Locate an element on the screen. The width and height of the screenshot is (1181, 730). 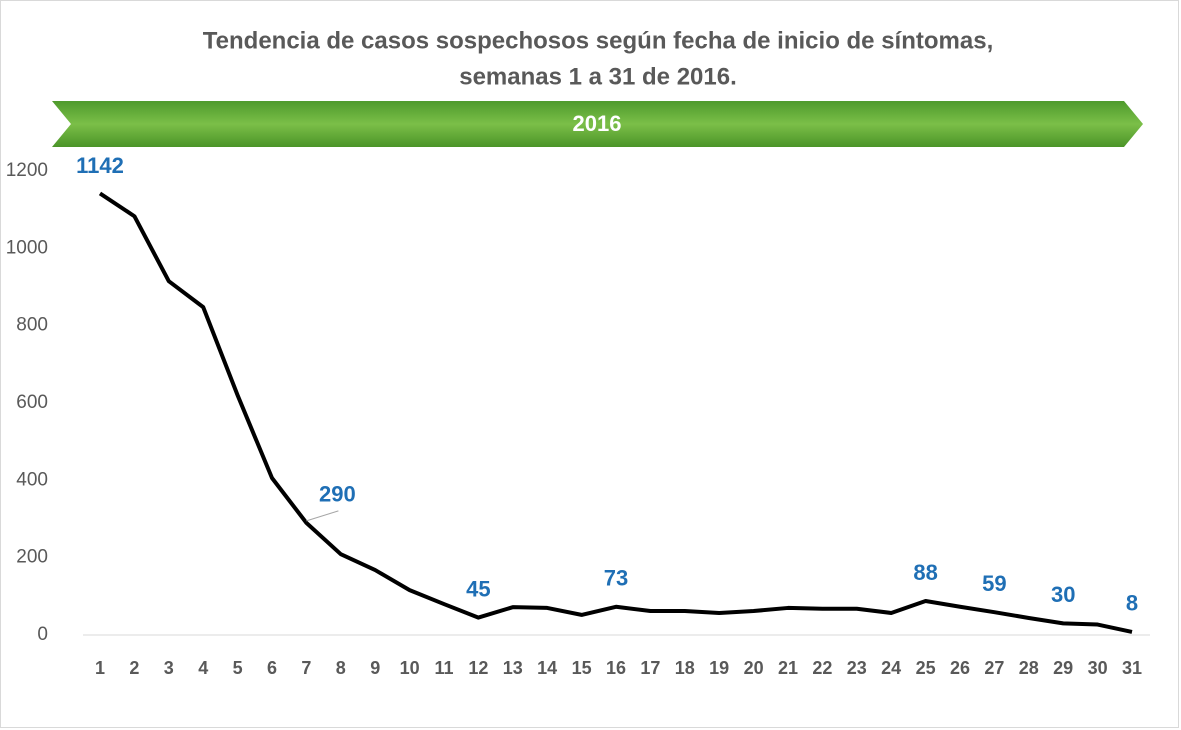
x-tick-label: 30 is located at coordinates (1098, 668).